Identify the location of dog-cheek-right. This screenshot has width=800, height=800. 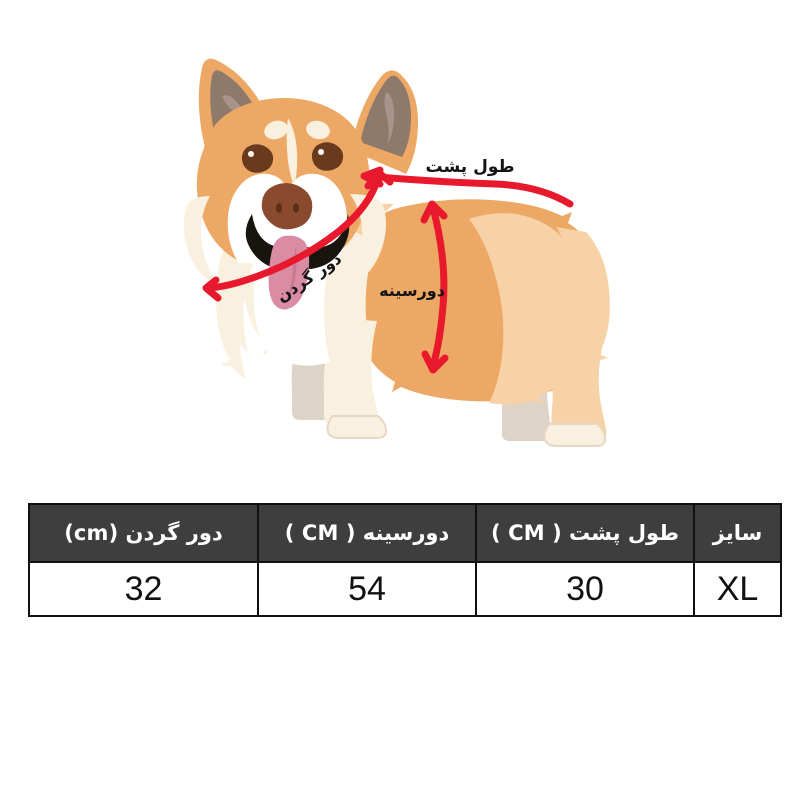
(365, 240).